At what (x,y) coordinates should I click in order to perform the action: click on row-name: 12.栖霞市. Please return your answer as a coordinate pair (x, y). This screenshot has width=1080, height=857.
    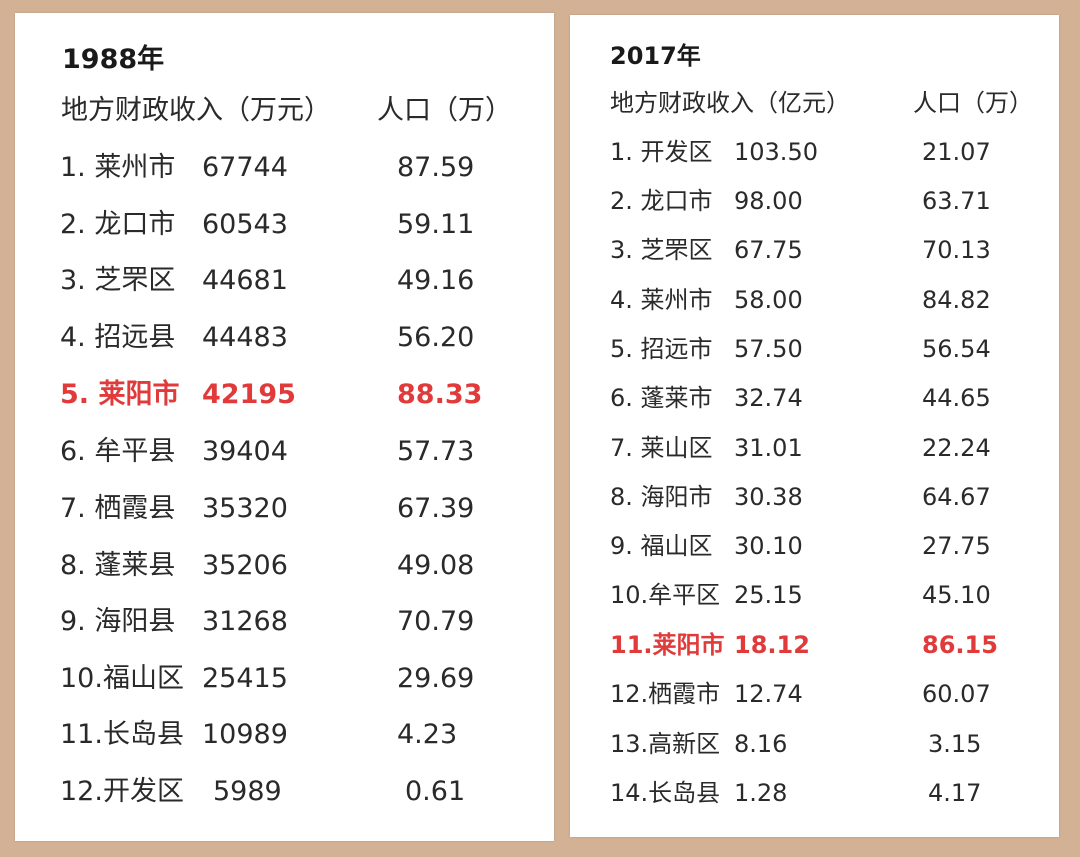
    Looking at the image, I should click on (665, 694).